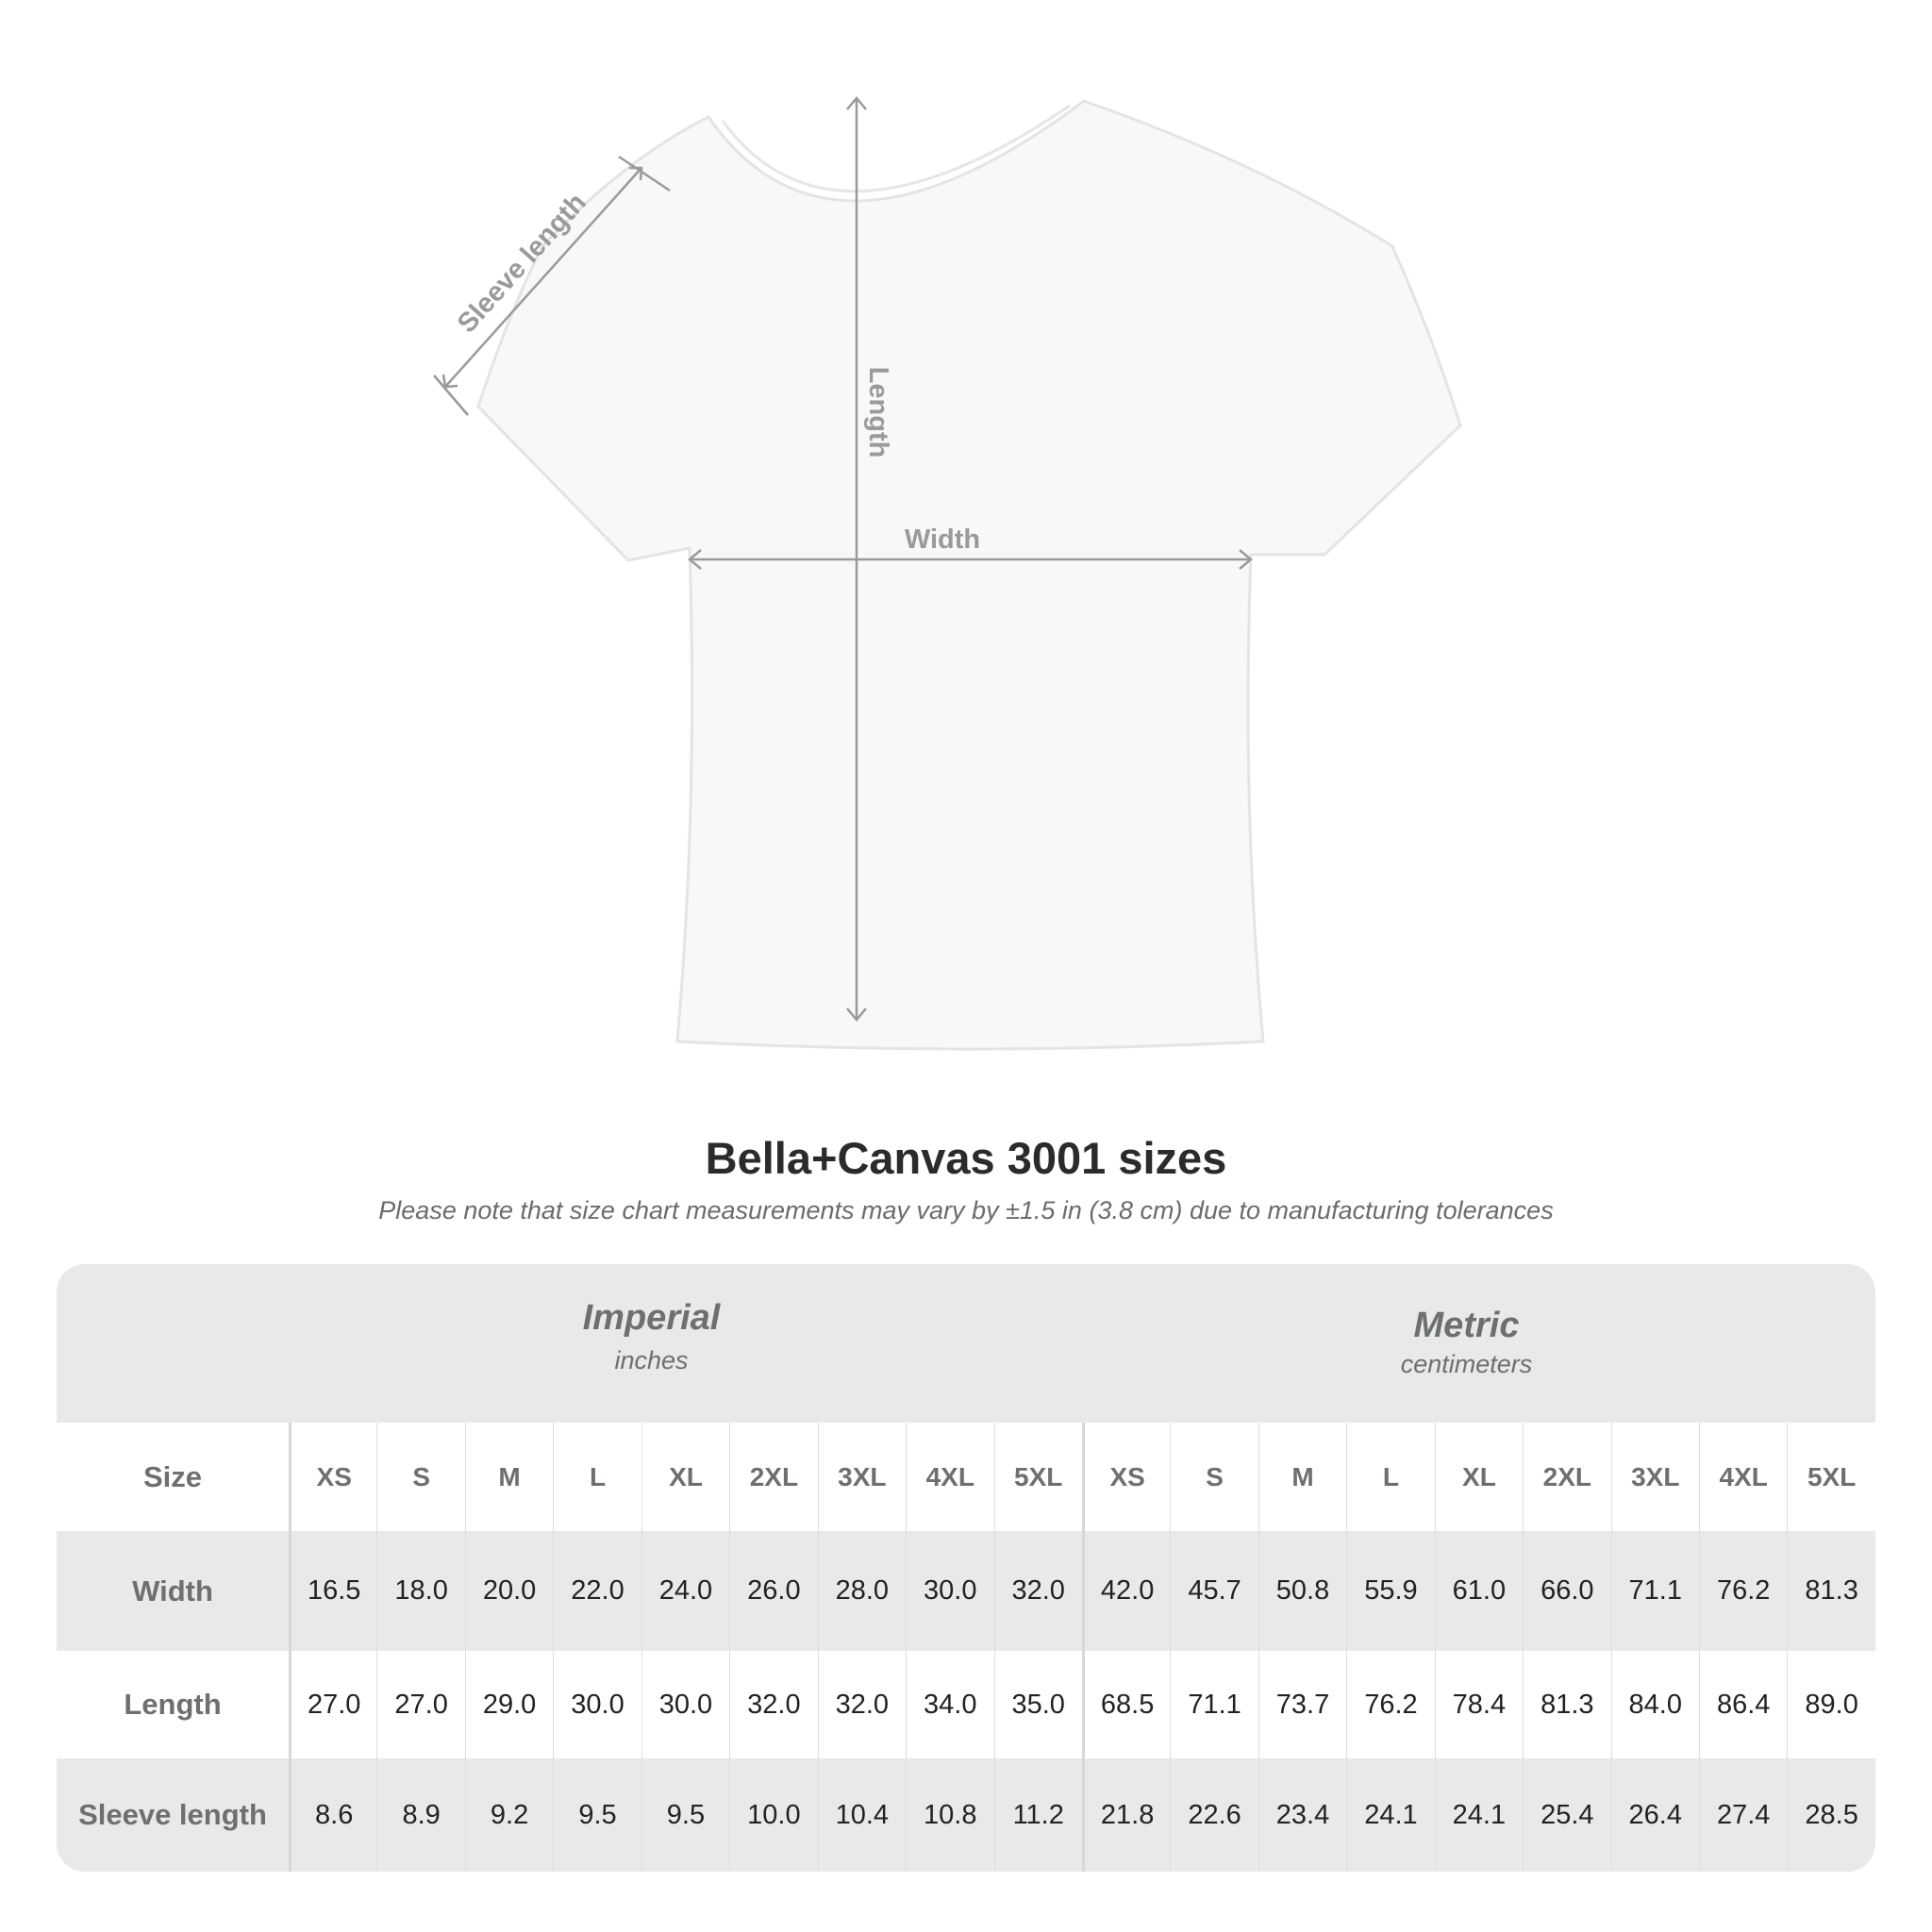 The width and height of the screenshot is (1932, 1932). Describe the element at coordinates (1743, 1815) in the screenshot. I see `metric-value-cell: 27.4` at that location.